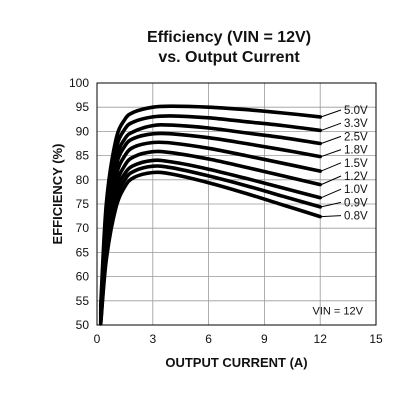 This screenshot has width=418, height=410. What do you see at coordinates (321, 339) in the screenshot?
I see `x-tick-label: 12` at bounding box center [321, 339].